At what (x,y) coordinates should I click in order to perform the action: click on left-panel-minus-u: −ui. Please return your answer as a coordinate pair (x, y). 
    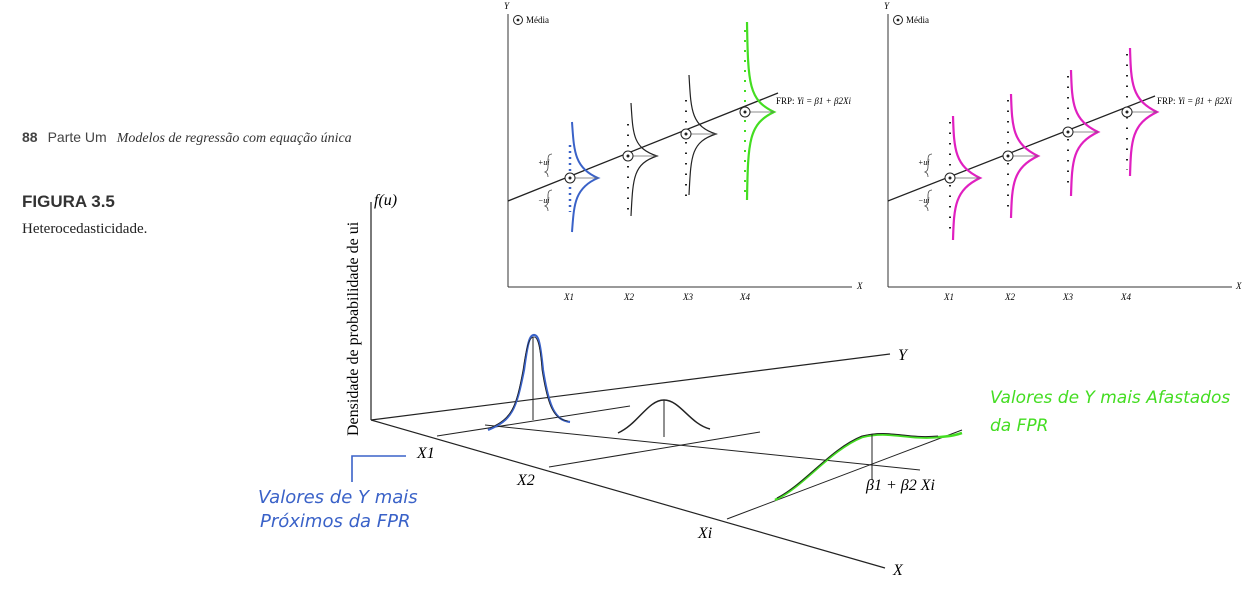
    Looking at the image, I should click on (544, 200).